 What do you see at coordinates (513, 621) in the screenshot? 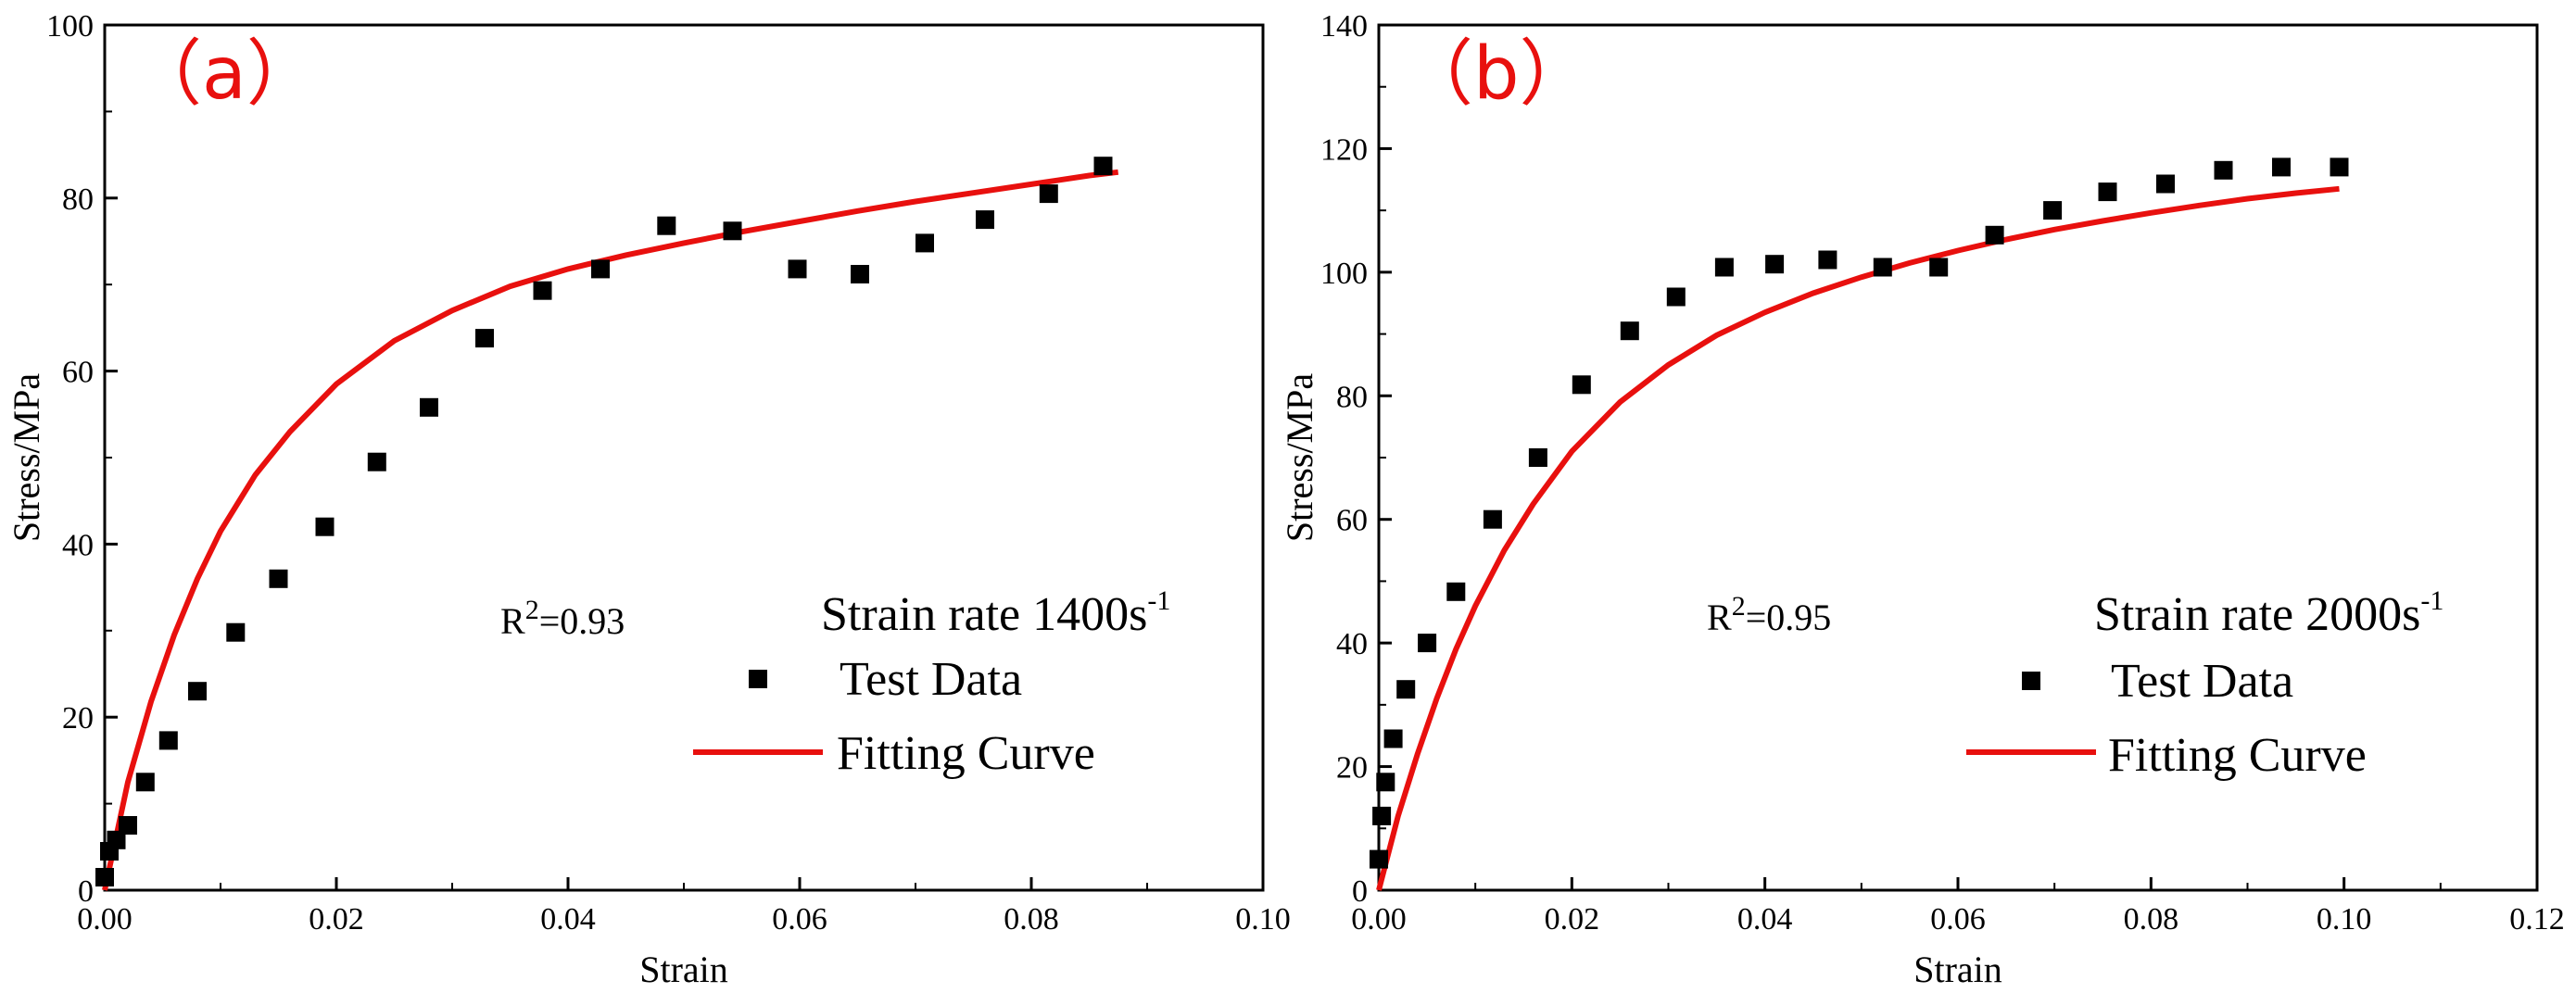
I see `r2-prefix-a: R` at bounding box center [513, 621].